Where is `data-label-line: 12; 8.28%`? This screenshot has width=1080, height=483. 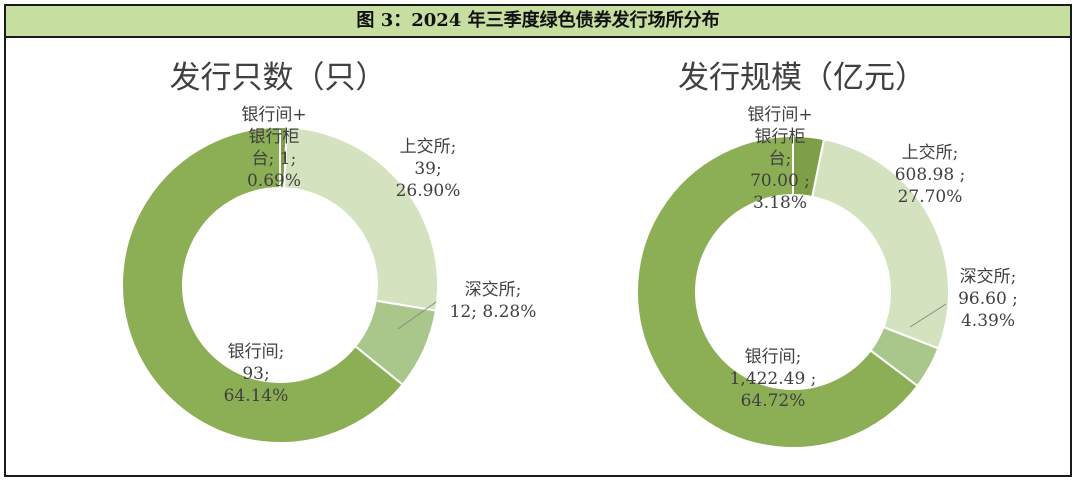 data-label-line: 12; 8.28% is located at coordinates (493, 312).